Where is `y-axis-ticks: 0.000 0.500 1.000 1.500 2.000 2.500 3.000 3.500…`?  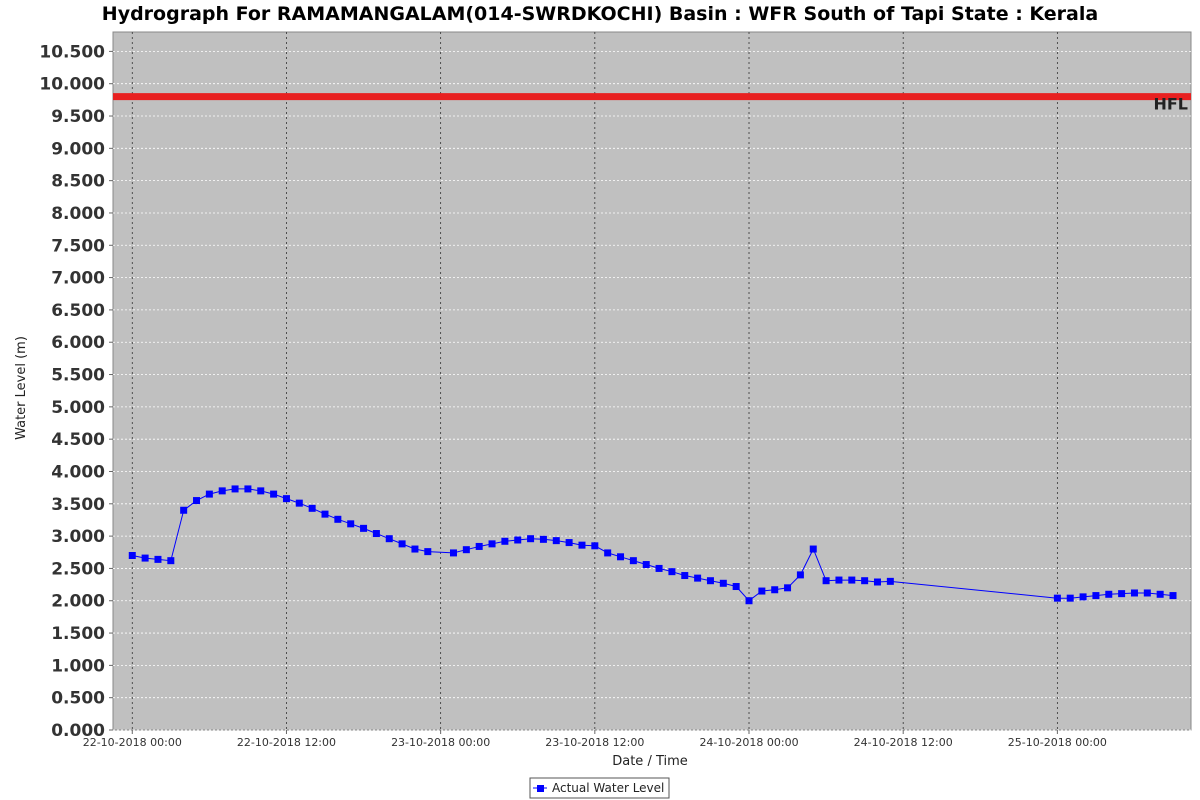 y-axis-ticks: 0.000 0.500 1.000 1.500 2.000 2.500 3.000 3.500… is located at coordinates (76, 391).